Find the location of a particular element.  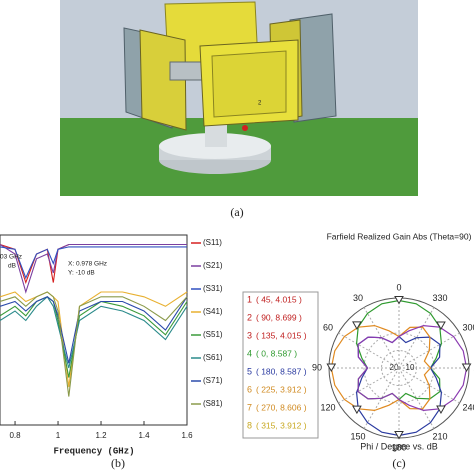

marker-value: ( 0, 8.587 ) is located at coordinates (276, 353).